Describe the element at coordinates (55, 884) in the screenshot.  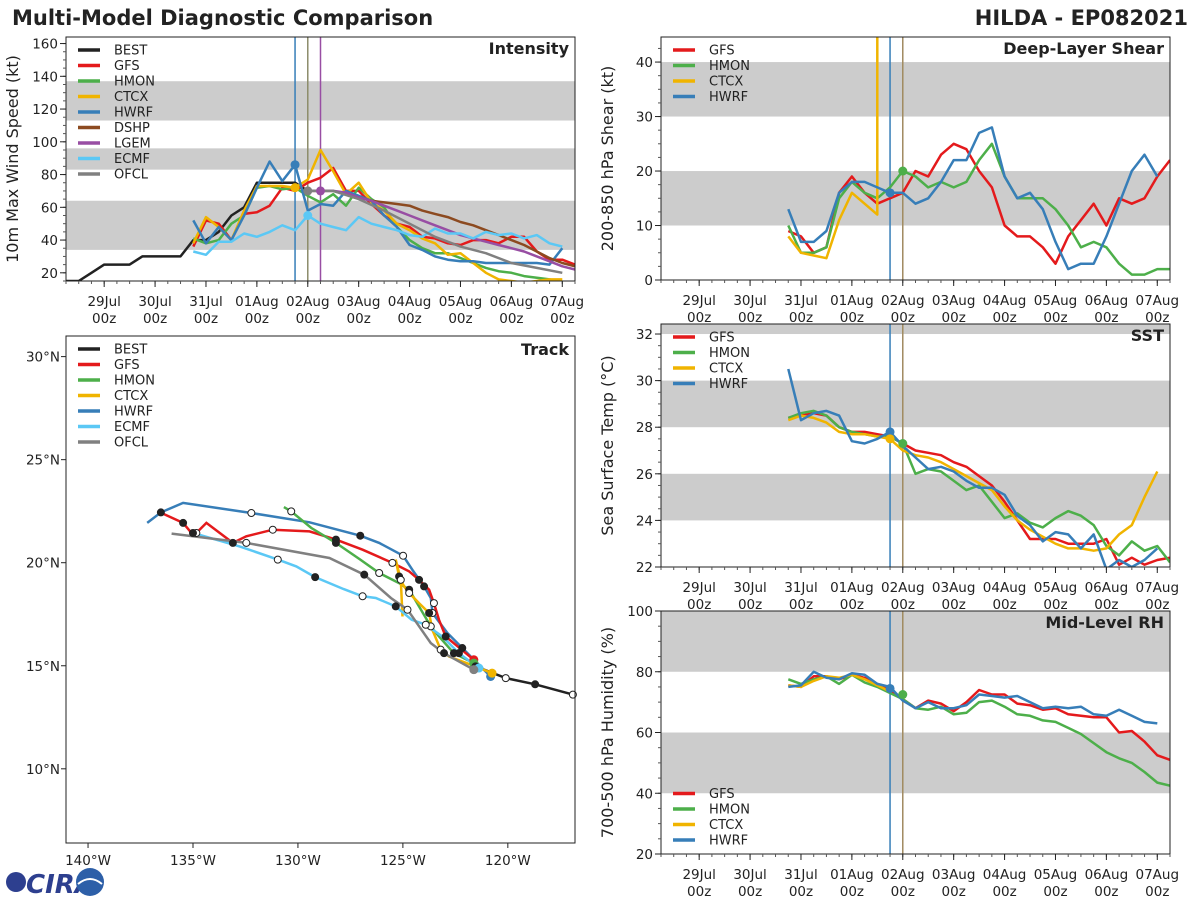
I see `cira-logo: CIRA` at that location.